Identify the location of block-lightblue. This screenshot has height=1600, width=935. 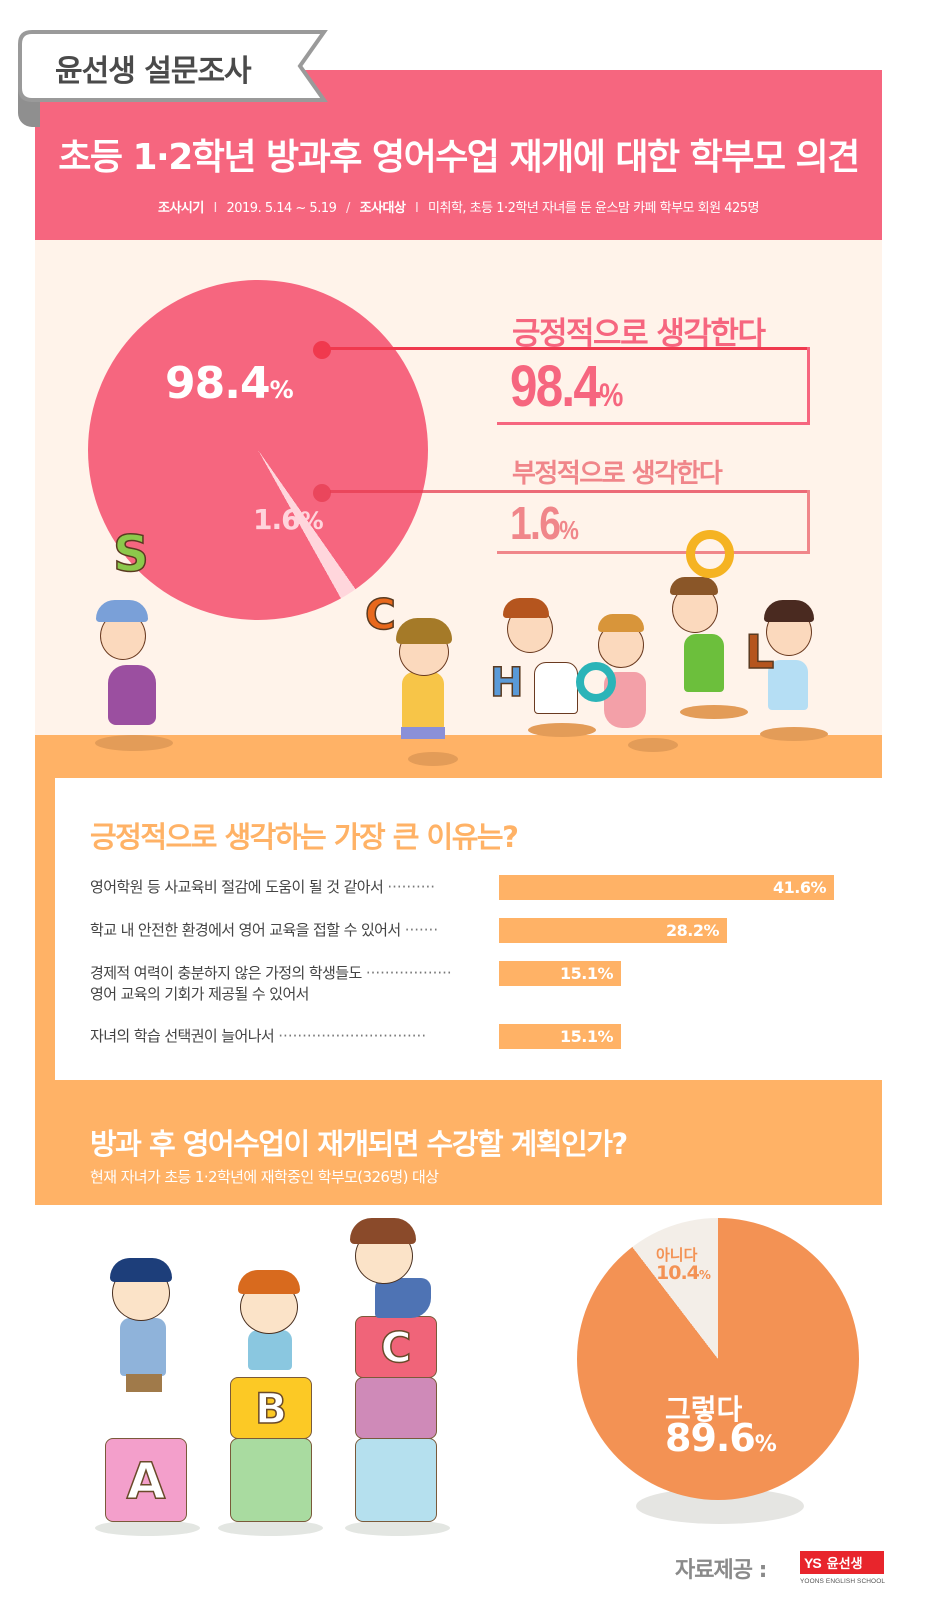
(396, 1480).